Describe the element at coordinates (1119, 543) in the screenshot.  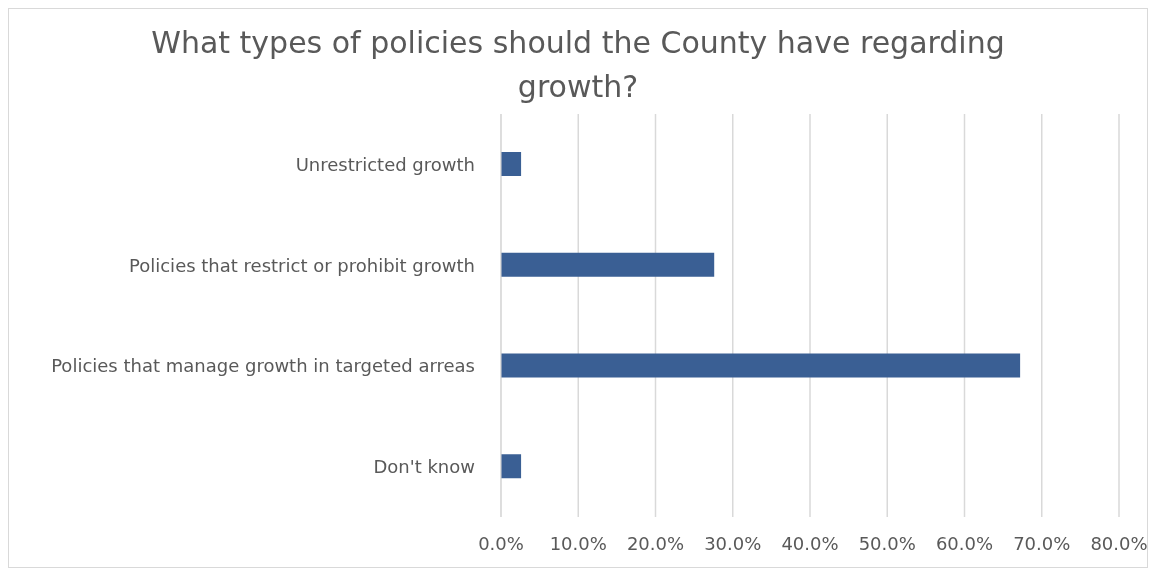
I see `x-tick-label: 80.0%` at that location.